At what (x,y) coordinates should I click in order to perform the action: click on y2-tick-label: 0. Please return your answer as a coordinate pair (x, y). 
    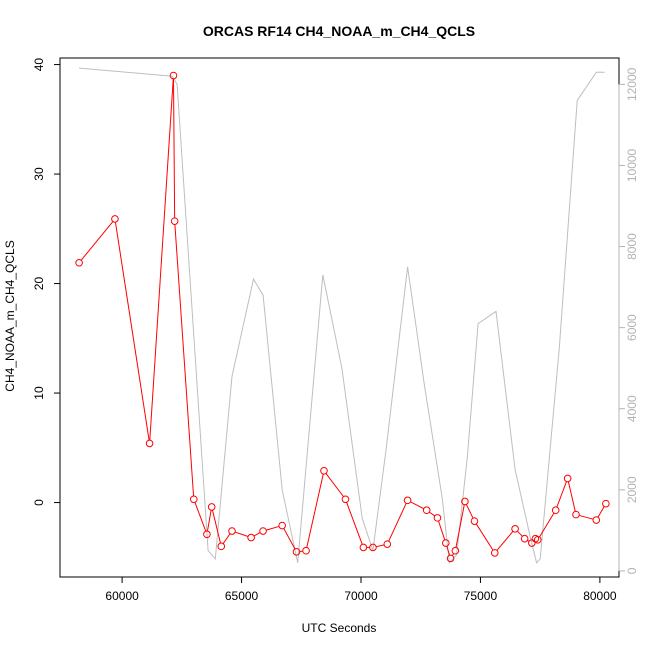
    Looking at the image, I should click on (632, 570).